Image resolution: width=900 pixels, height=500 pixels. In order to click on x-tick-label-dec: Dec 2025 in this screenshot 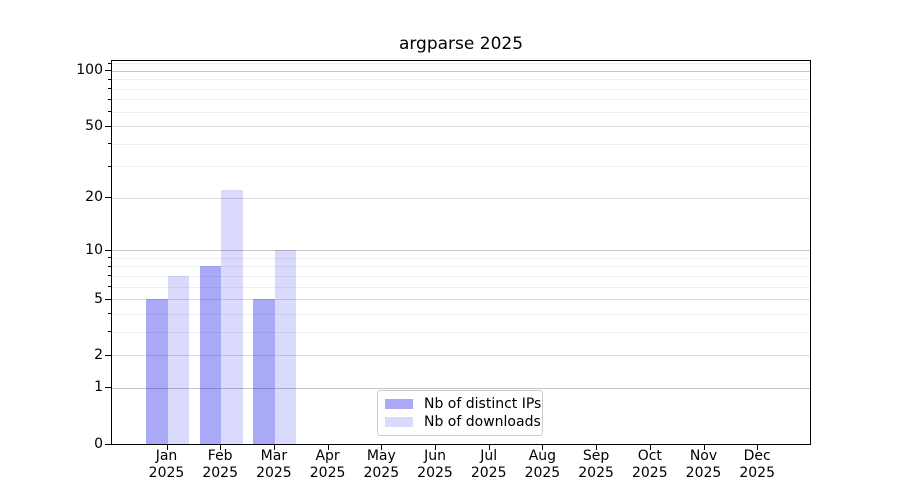, I will do `click(757, 464)`.